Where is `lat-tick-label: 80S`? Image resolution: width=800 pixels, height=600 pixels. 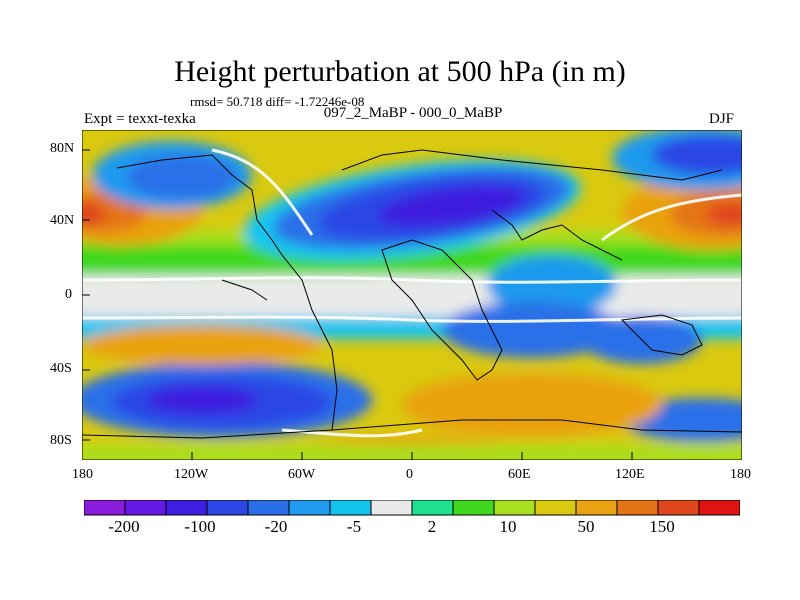 lat-tick-label: 80S is located at coordinates (61, 440).